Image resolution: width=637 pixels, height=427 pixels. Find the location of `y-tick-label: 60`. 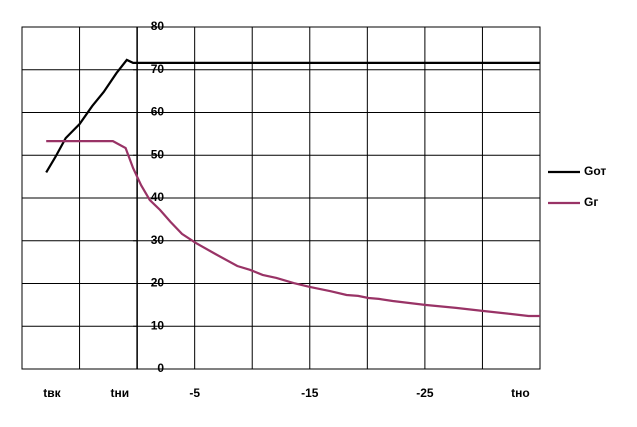

y-tick-label: 60 is located at coordinates (158, 112).